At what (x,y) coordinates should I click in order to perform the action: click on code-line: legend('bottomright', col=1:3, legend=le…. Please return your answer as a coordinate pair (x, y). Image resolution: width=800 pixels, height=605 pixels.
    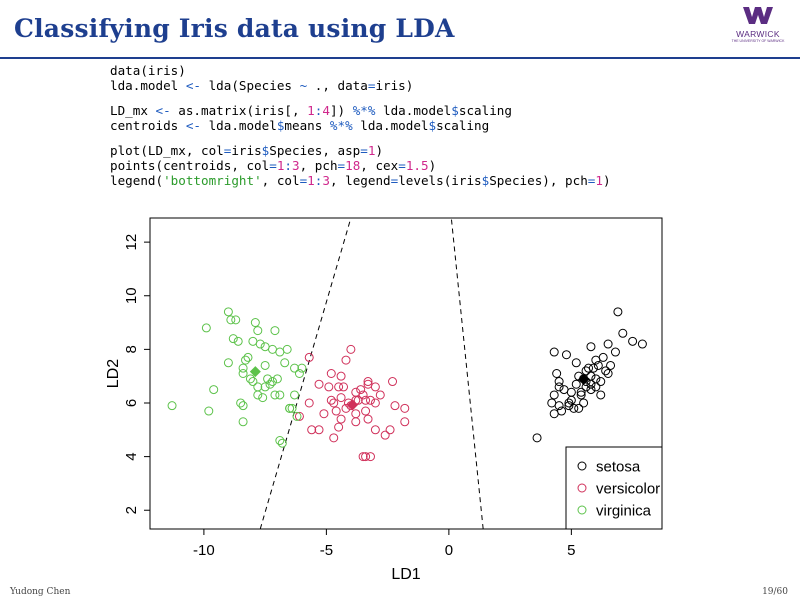
    Looking at the image, I should click on (360, 180).